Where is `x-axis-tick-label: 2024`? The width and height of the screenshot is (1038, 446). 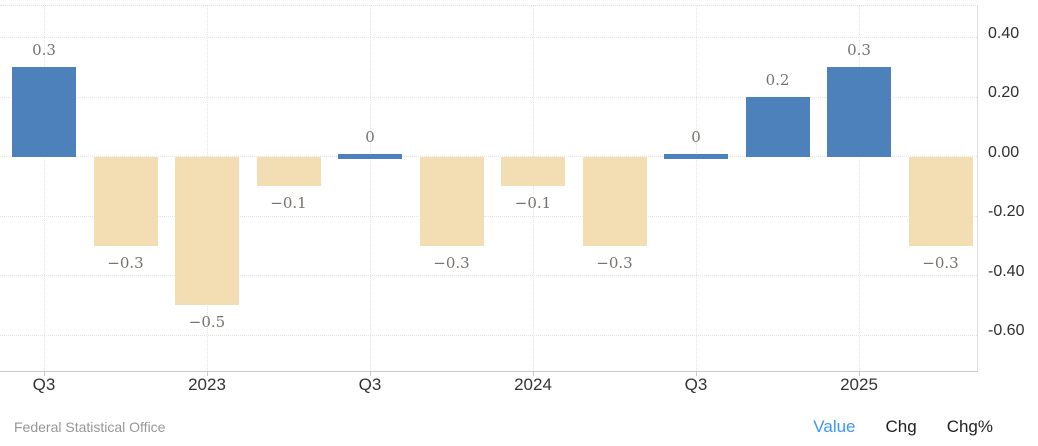 x-axis-tick-label: 2024 is located at coordinates (533, 384).